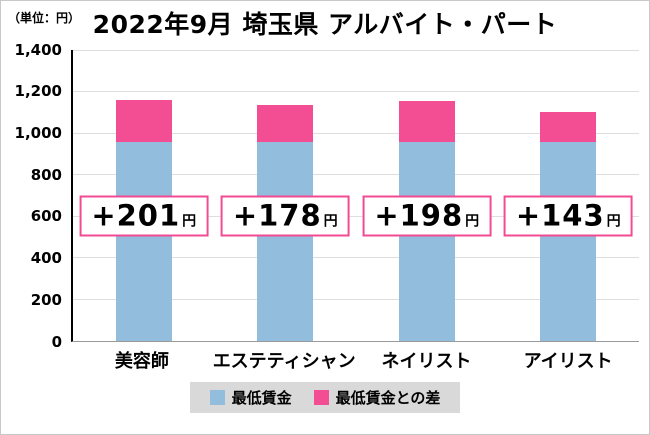 This screenshot has width=650, height=435. I want to click on difference-callout: +201 円, so click(144, 216).